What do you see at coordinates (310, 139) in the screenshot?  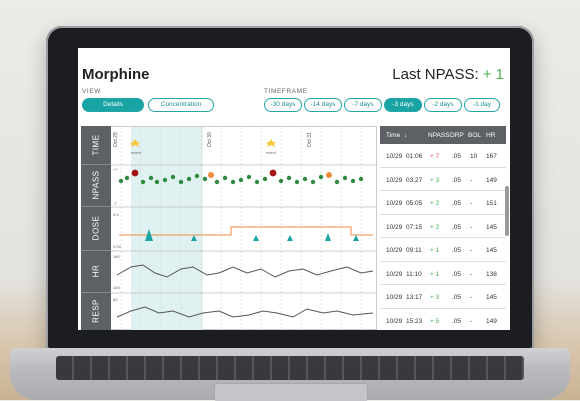 I see `date-label-oct-31: Oct 31` at bounding box center [310, 139].